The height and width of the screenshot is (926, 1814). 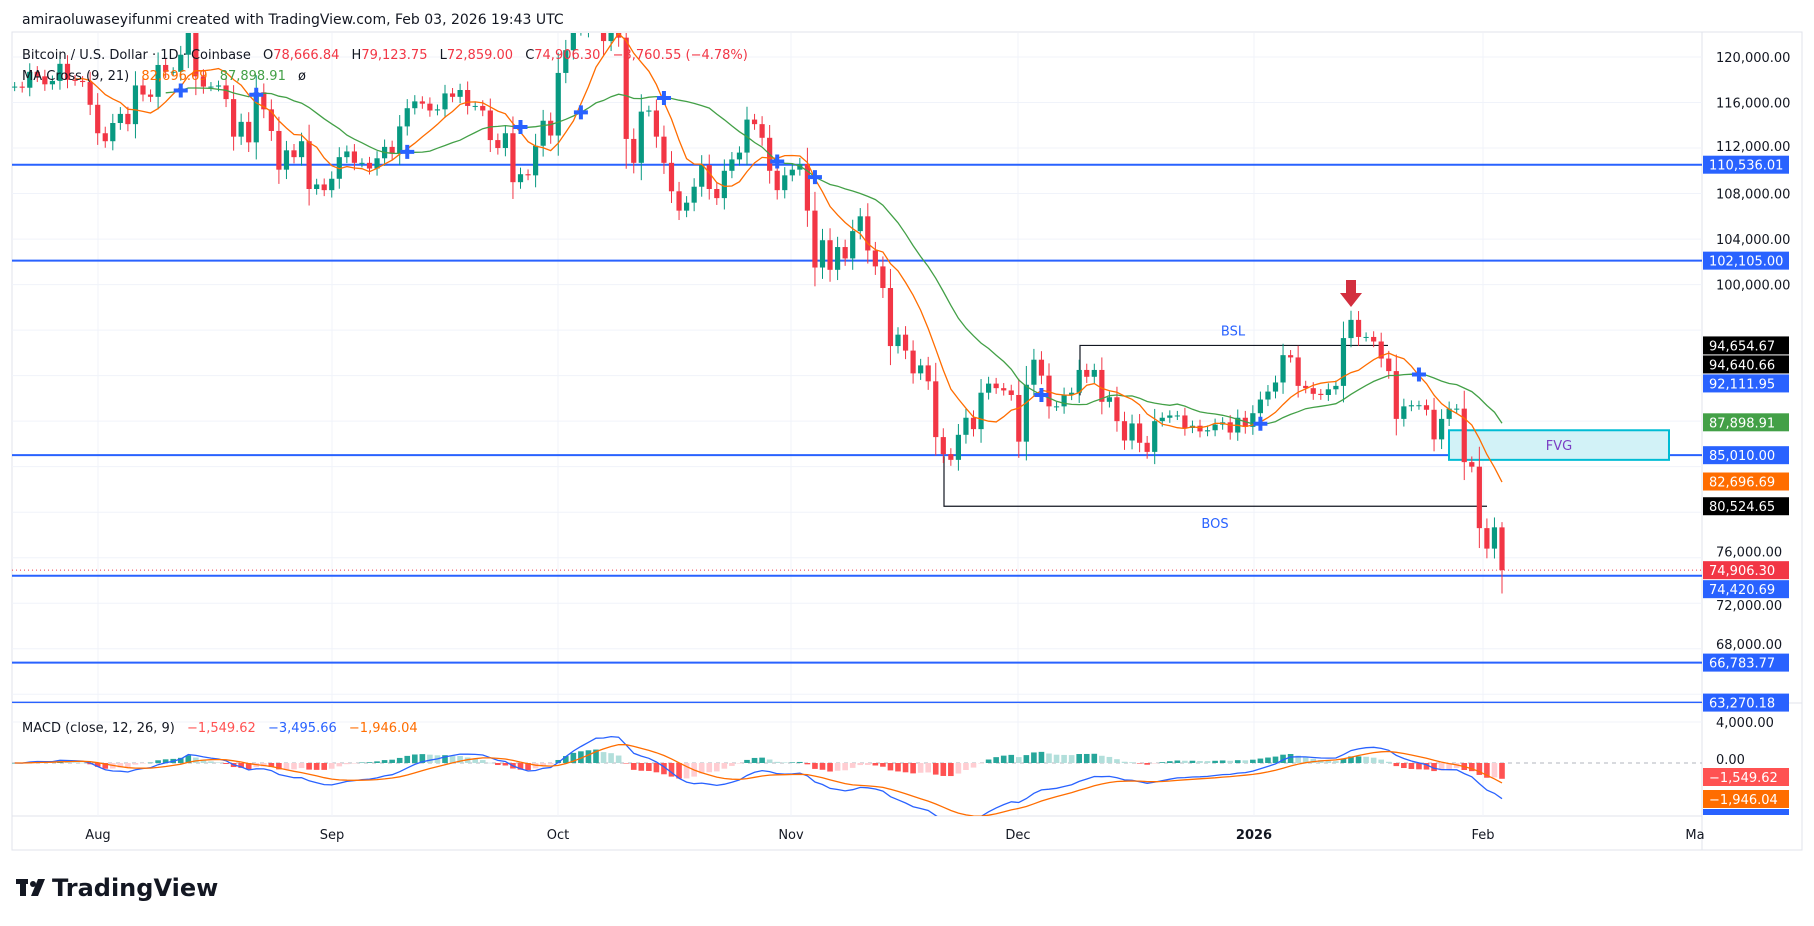 What do you see at coordinates (117, 888) in the screenshot?
I see `tradingview-logo: TradingView` at bounding box center [117, 888].